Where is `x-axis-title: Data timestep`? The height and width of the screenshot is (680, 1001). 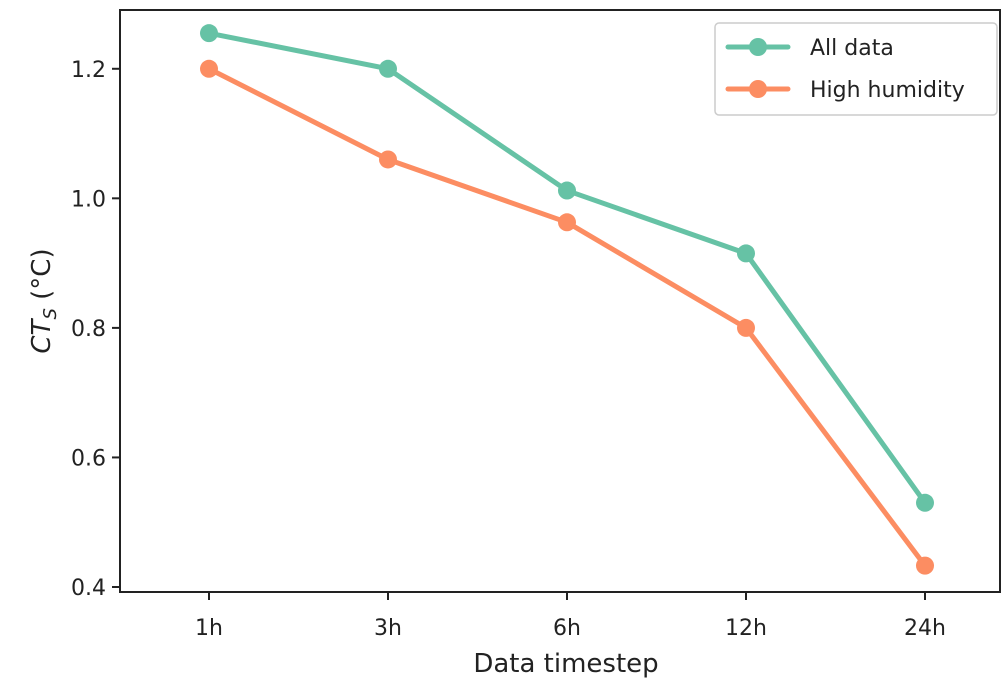 x-axis-title: Data timestep is located at coordinates (565, 664).